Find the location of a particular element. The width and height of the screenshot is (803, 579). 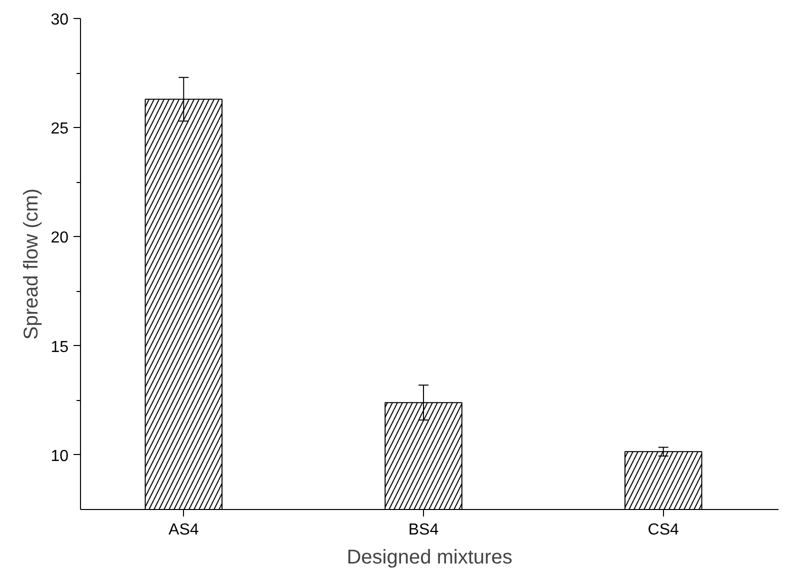

x-tick-label: AS4 is located at coordinates (183, 530).